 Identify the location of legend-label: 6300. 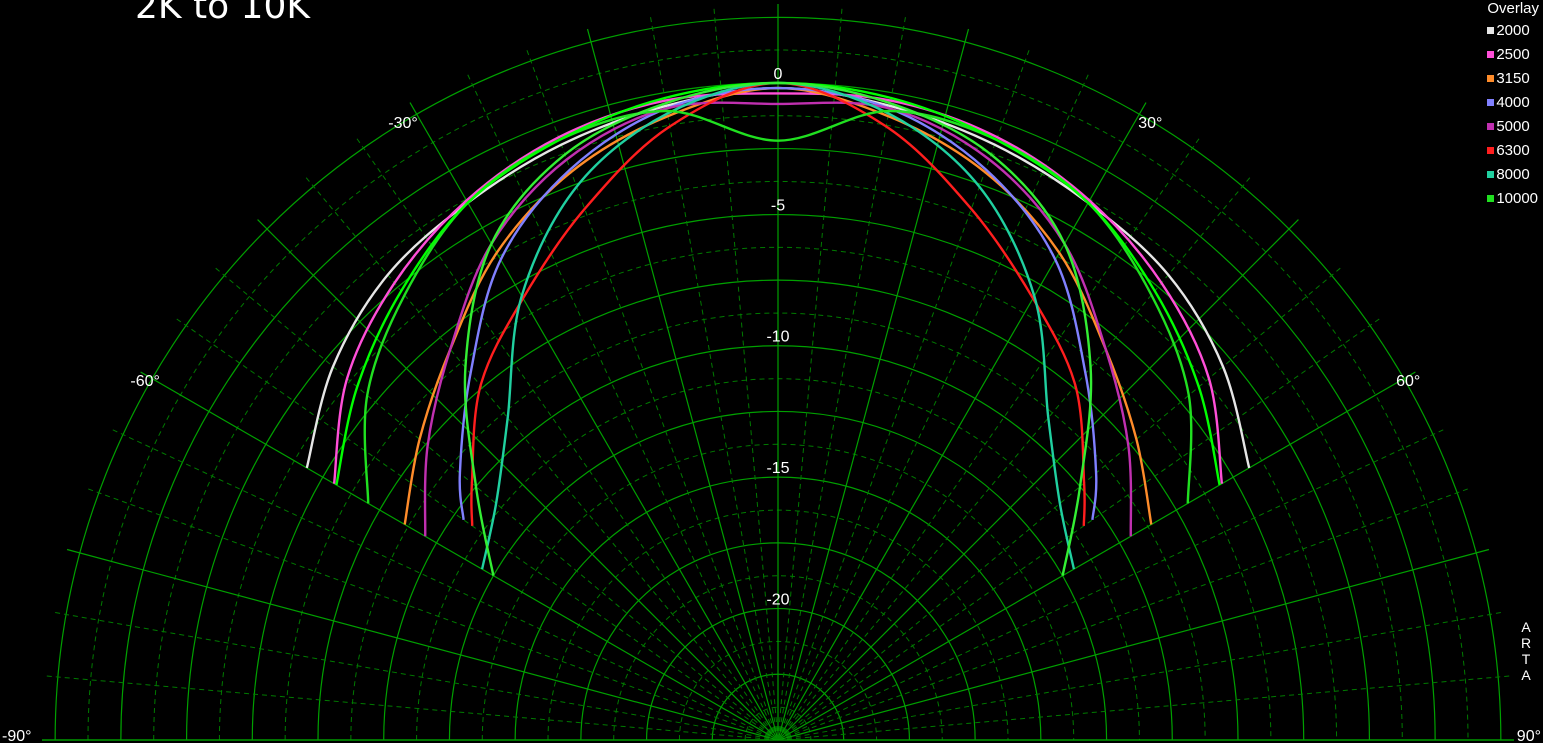
(1513, 150).